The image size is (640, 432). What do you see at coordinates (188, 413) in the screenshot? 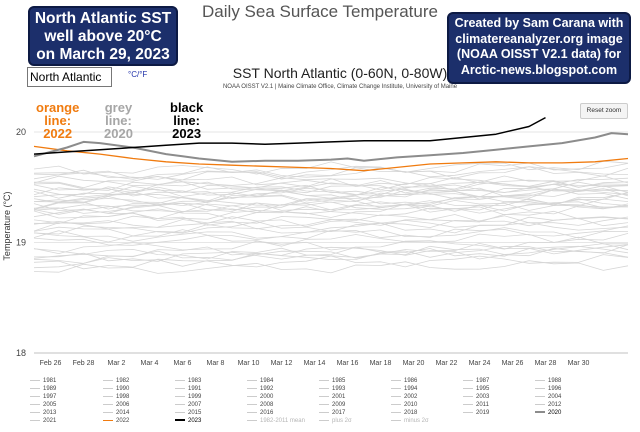
I see `legend-item: 2015` at bounding box center [188, 413].